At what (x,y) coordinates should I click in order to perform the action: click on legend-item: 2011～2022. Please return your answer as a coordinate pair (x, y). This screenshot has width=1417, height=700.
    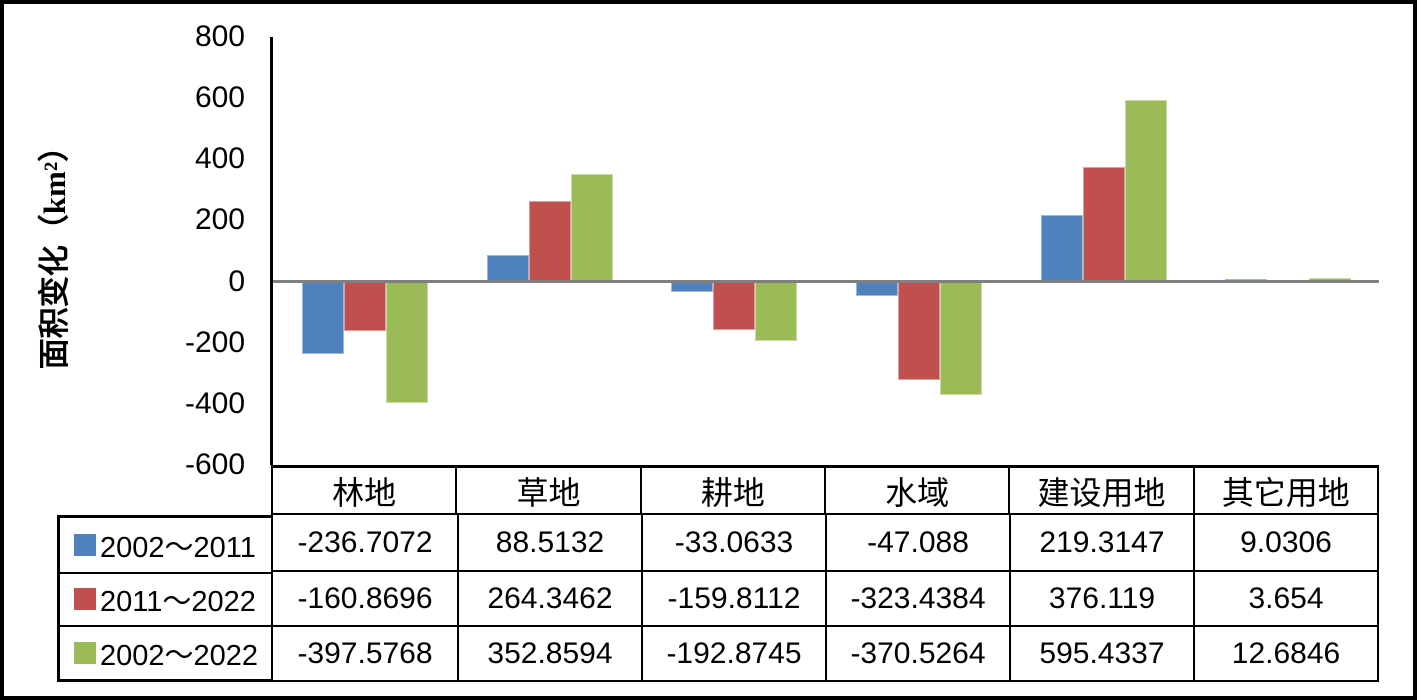
    Looking at the image, I should click on (165, 598).